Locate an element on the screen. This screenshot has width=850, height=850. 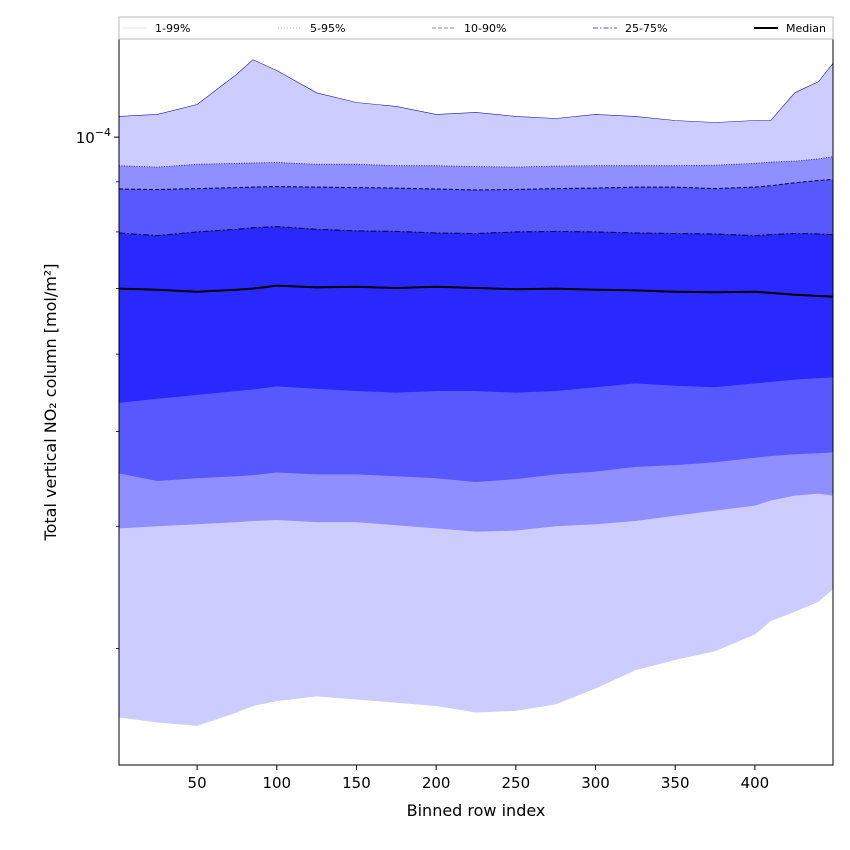
y-axis: 10−4 is located at coordinates (97, 387).